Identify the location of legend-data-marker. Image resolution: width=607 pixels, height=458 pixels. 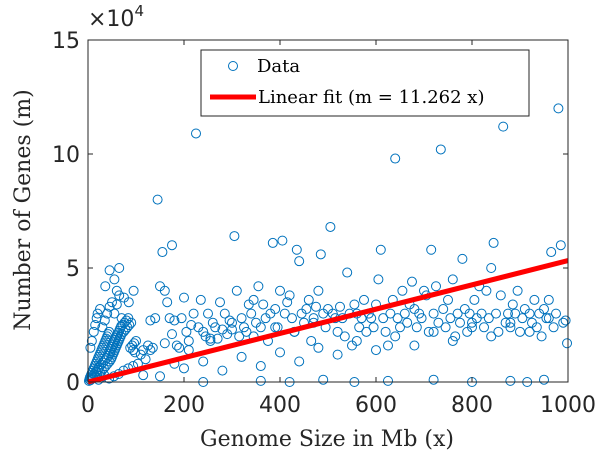
(233, 66).